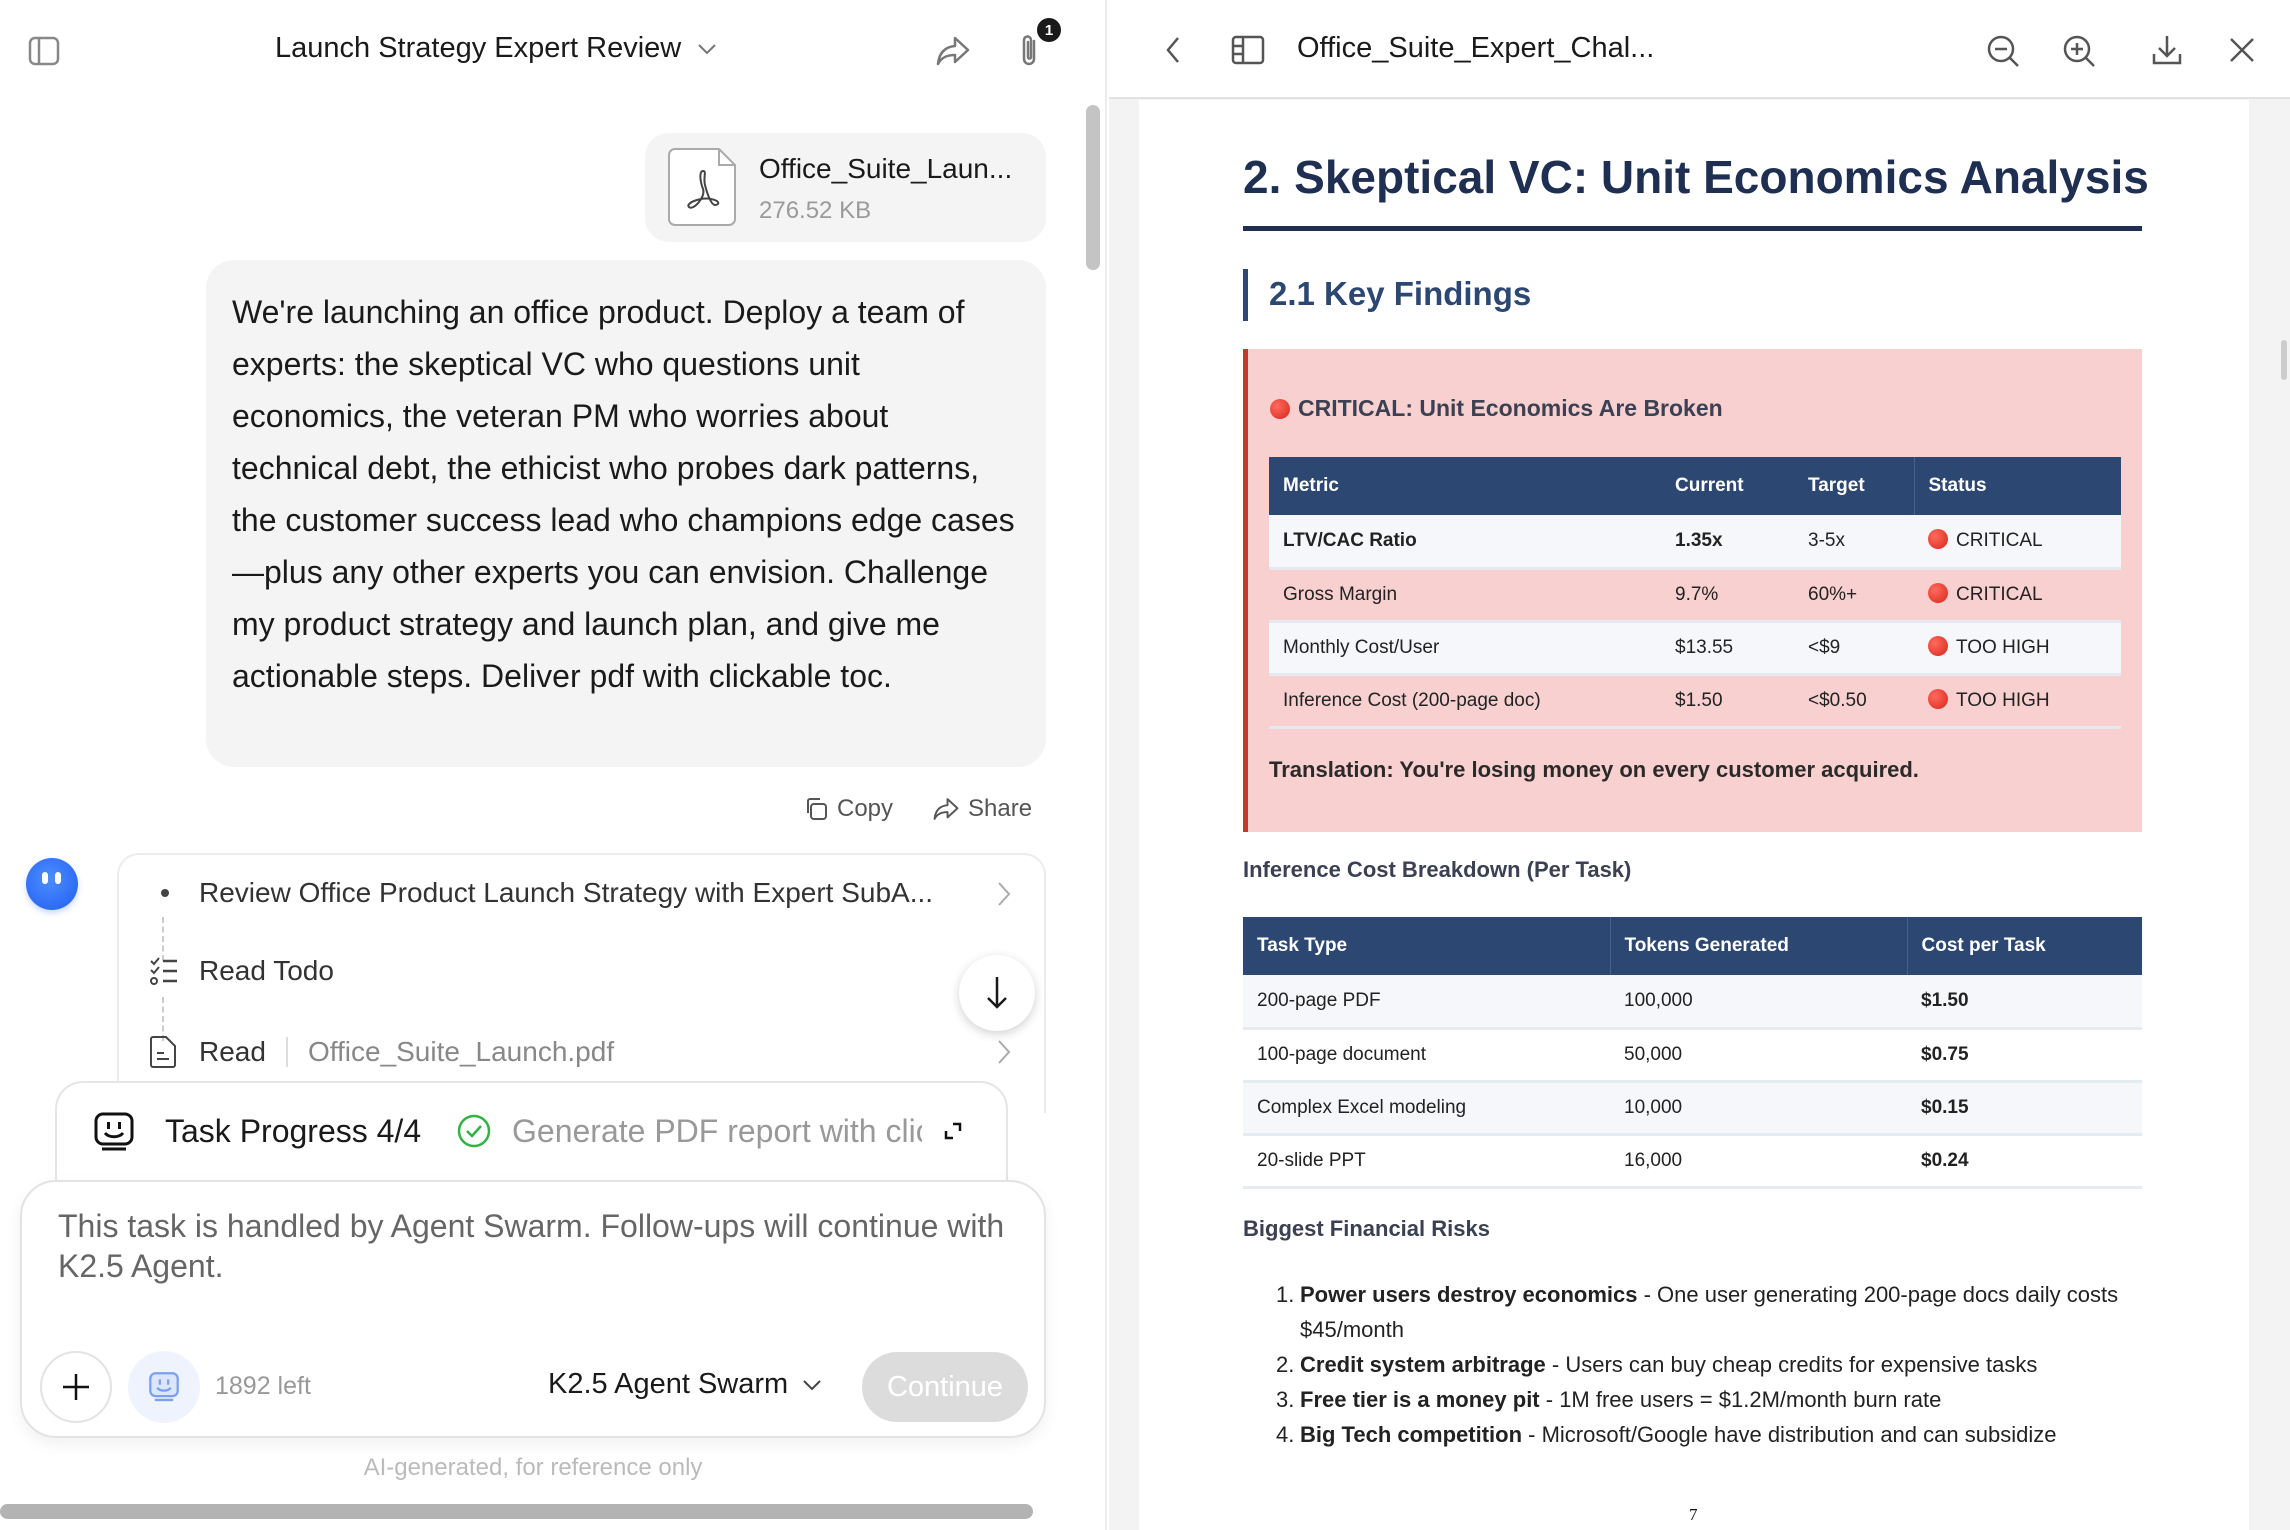  I want to click on plus-icon, so click(76, 1387).